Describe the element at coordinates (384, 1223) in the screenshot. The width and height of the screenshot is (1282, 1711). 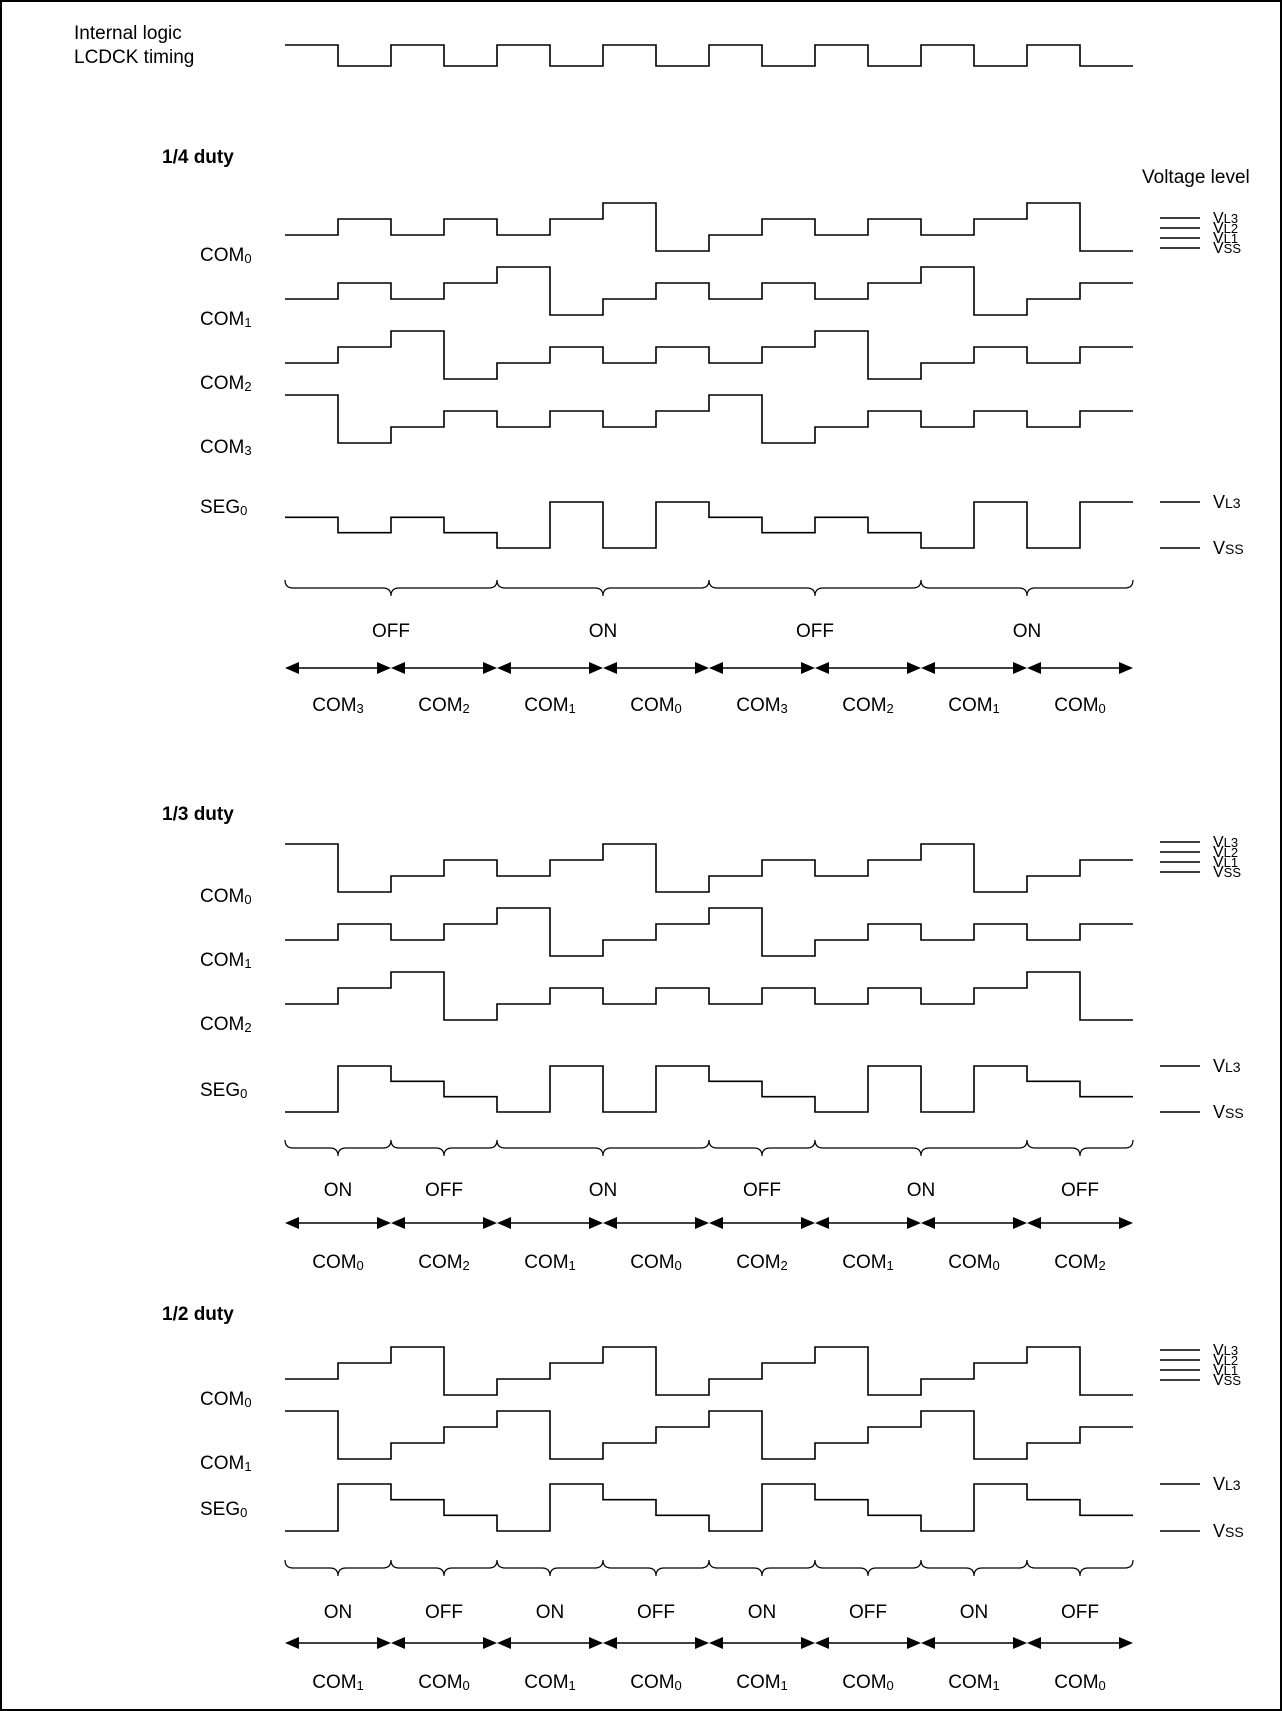
I see `third-frame-arrow-0-head-right` at that location.